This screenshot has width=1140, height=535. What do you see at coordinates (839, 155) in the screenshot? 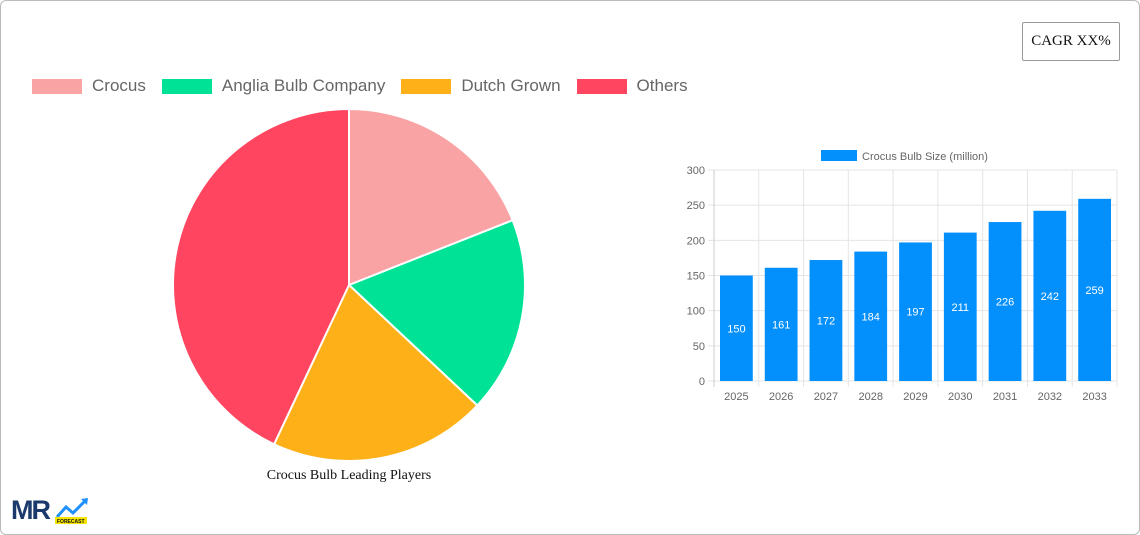
I see `bar-legend-swatch` at bounding box center [839, 155].